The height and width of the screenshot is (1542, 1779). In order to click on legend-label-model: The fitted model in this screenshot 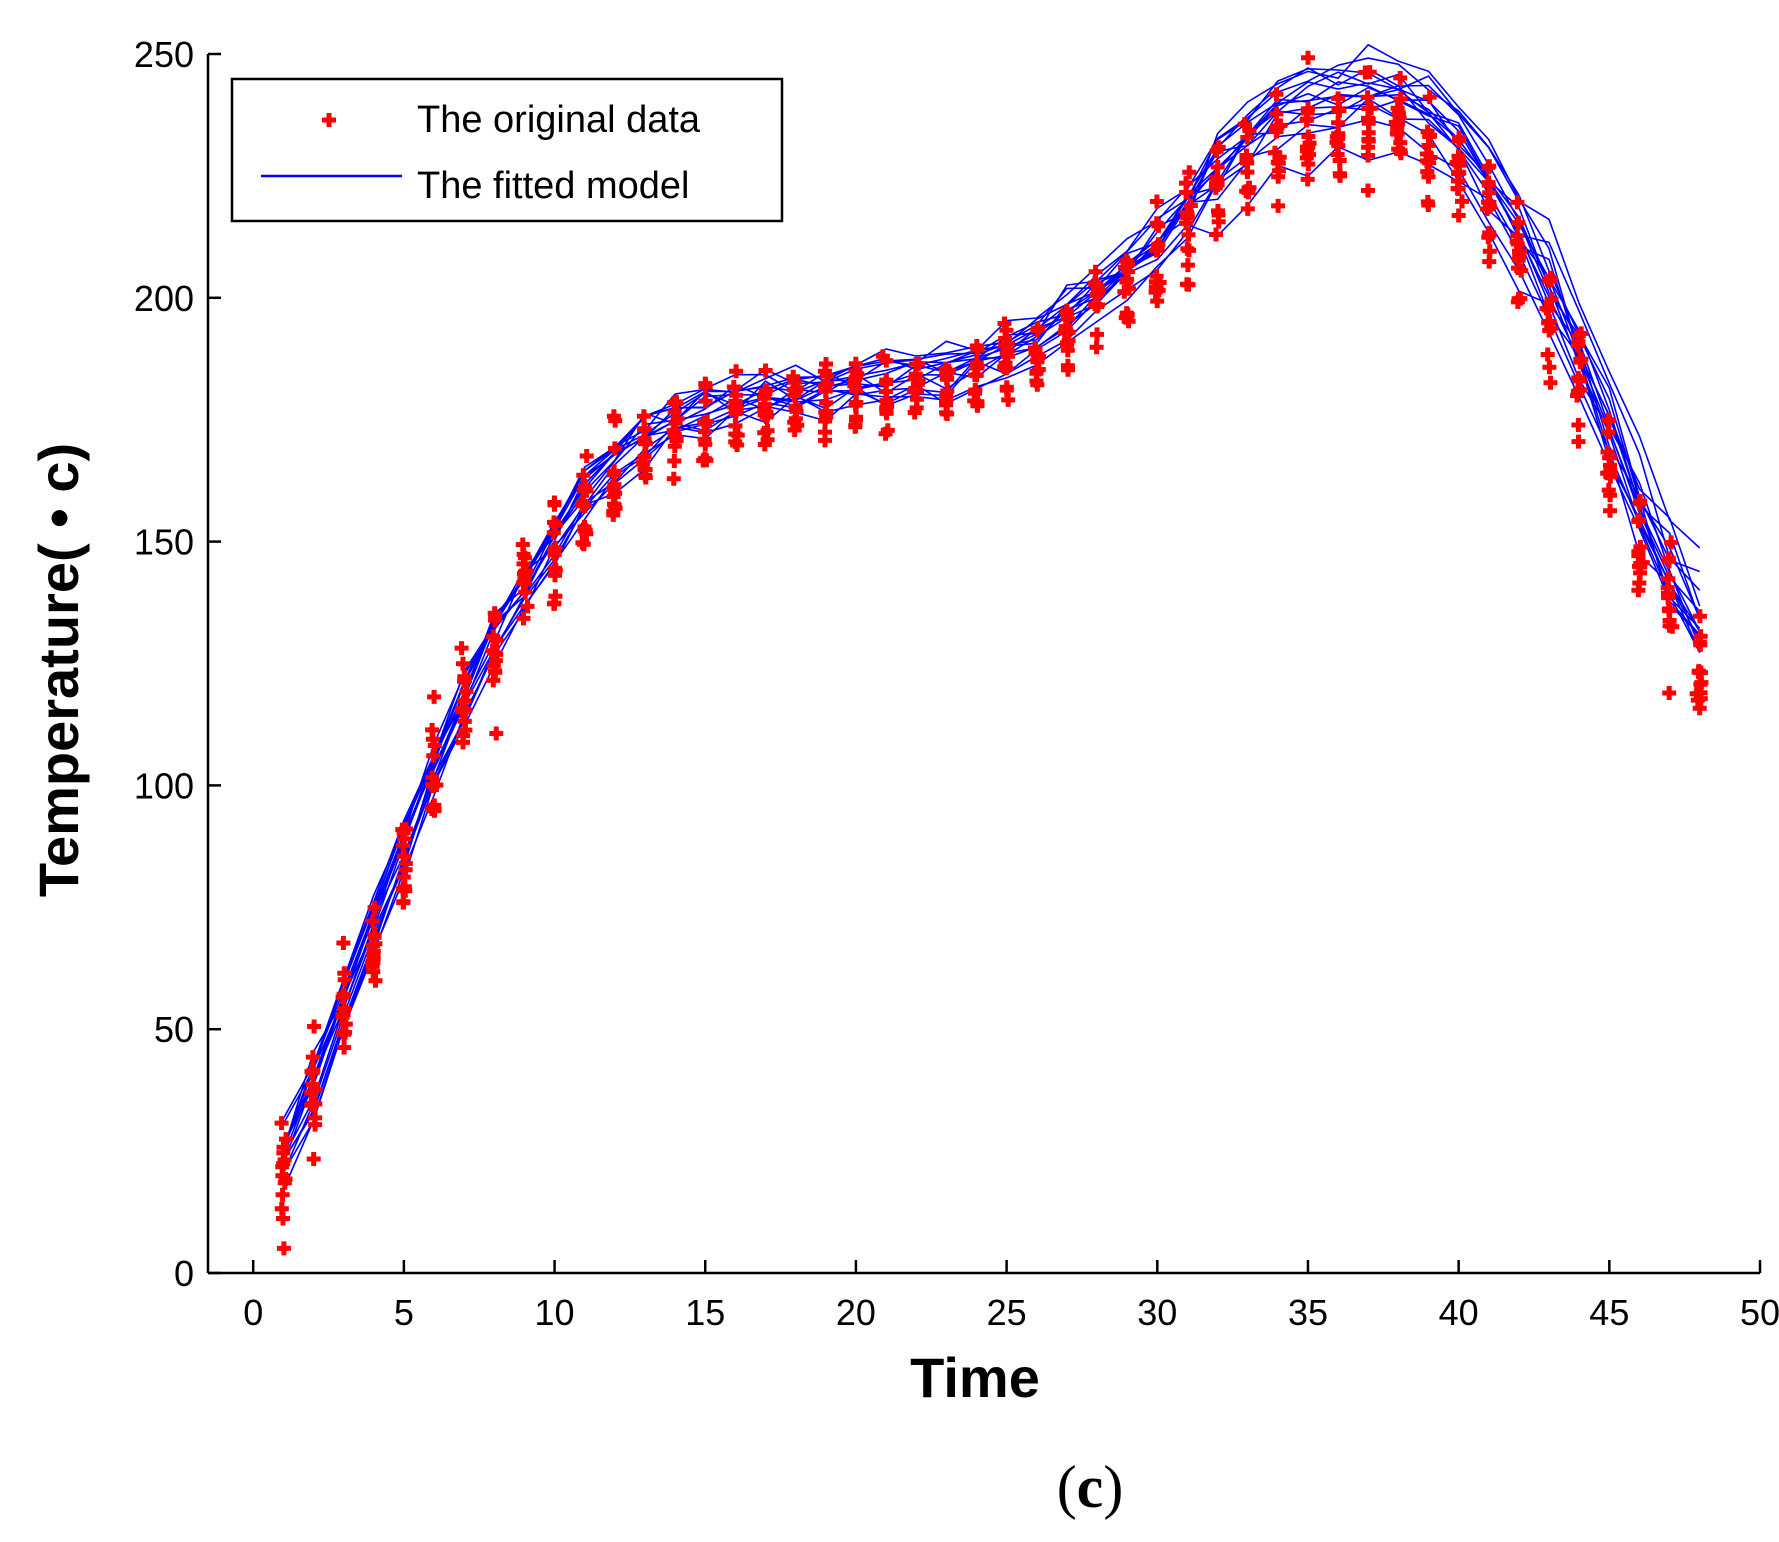, I will do `click(553, 186)`.